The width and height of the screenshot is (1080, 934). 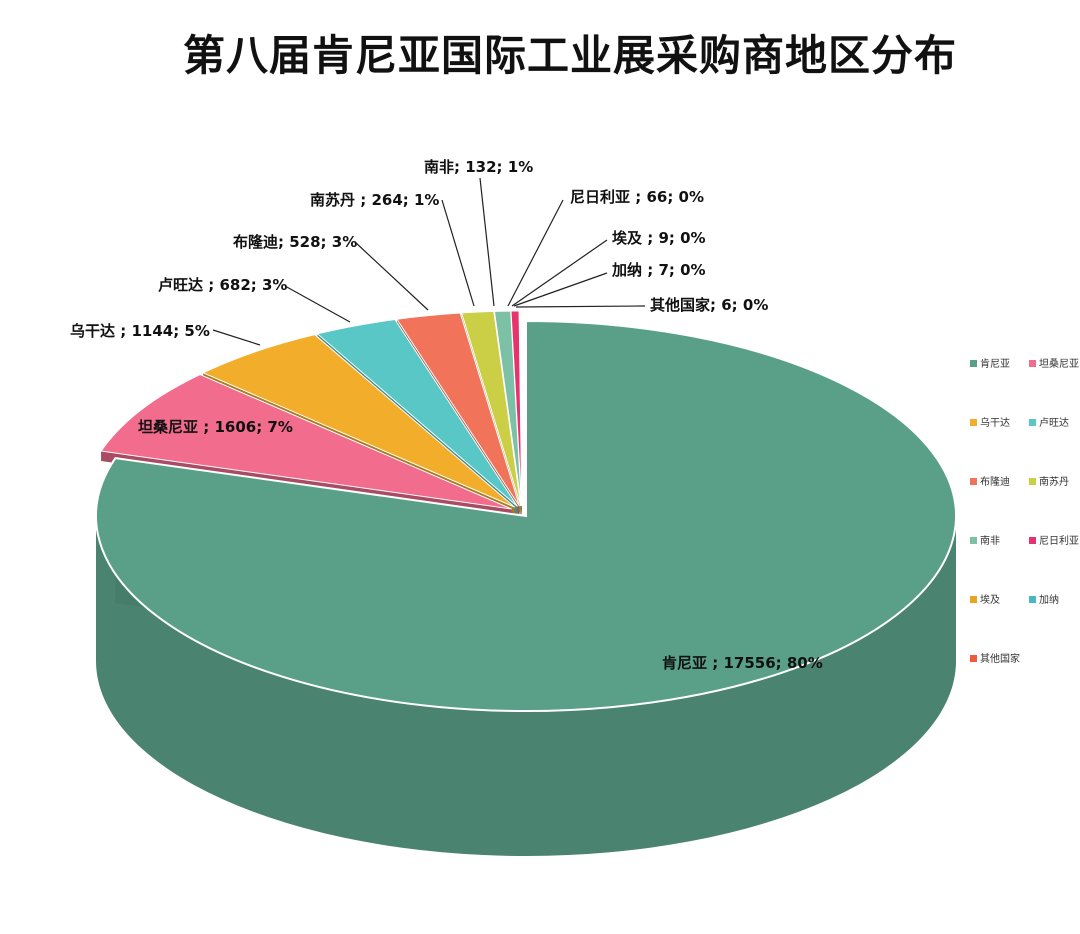 I want to click on data-label-0: 肯尼亚 ; 17556; 80%, so click(x=742, y=663).